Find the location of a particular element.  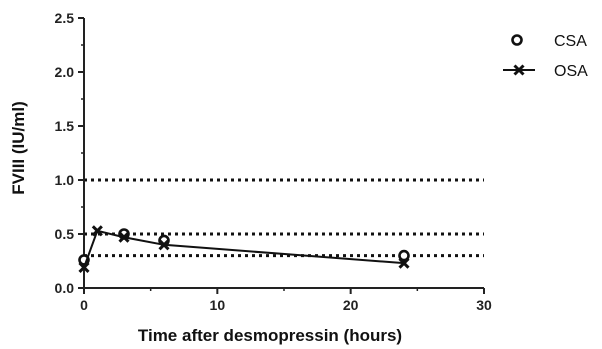

legend-label: CSA is located at coordinates (570, 41).